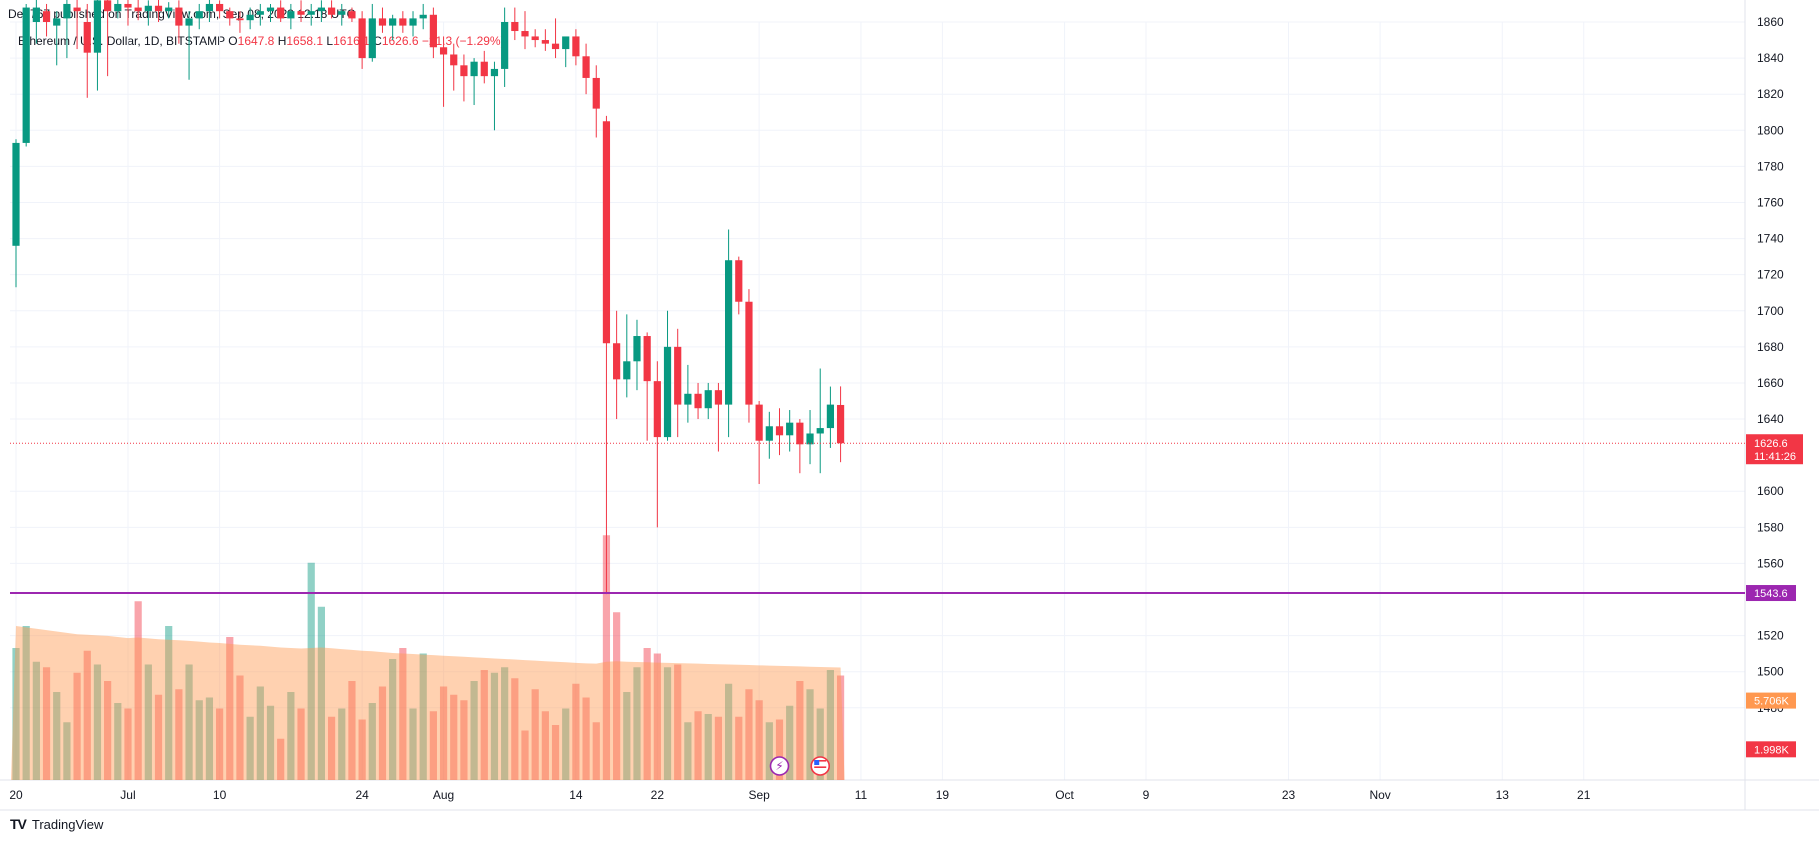 This screenshot has width=1819, height=842. I want to click on support-price-tag, so click(1771, 593).